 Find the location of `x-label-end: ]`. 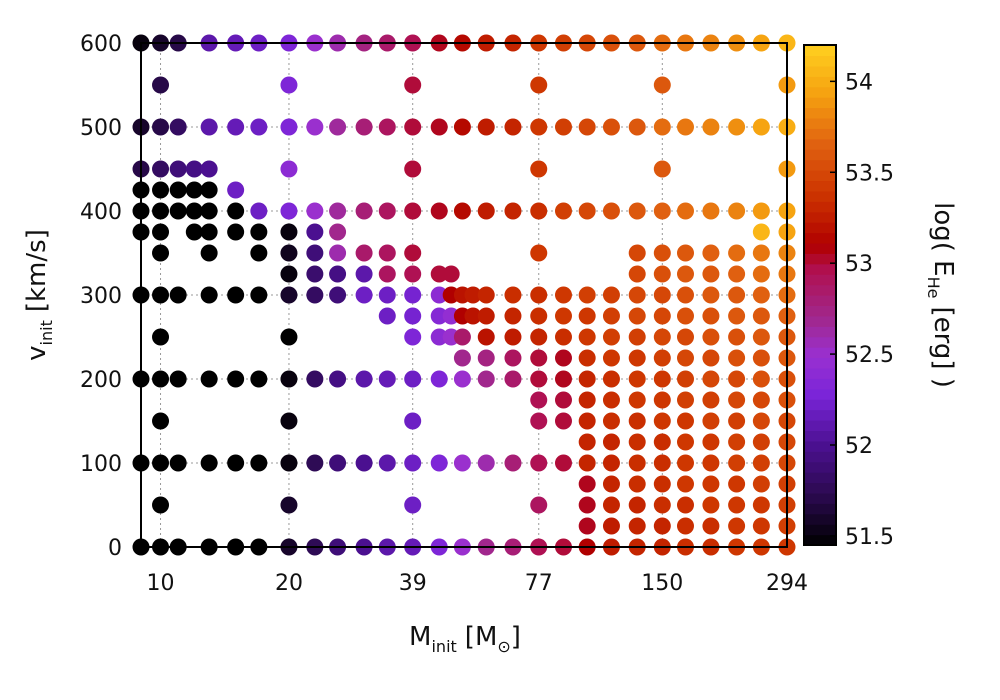

x-label-end: ] is located at coordinates (516, 637).